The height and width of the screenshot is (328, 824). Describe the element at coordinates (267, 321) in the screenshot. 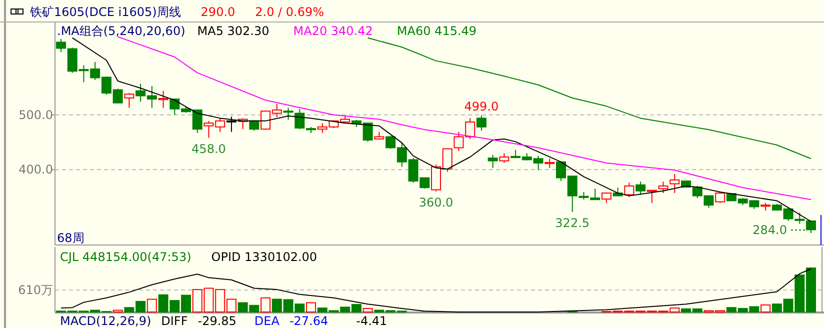

I see `text: DEA` at that location.